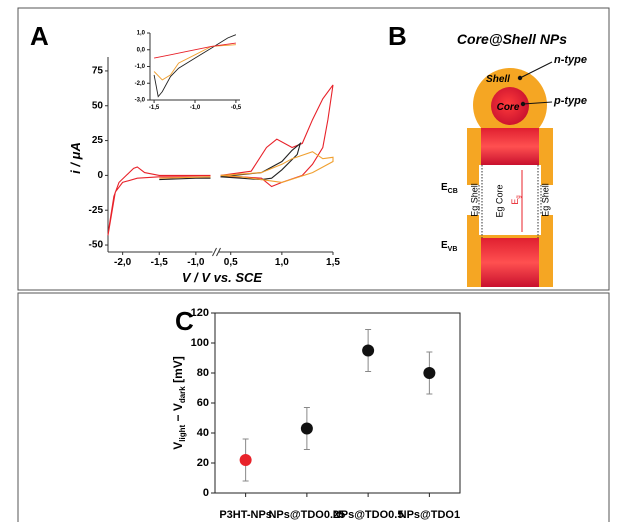 The height and width of the screenshot is (527, 623). I want to click on ylabel-part: V, so click(178, 446).